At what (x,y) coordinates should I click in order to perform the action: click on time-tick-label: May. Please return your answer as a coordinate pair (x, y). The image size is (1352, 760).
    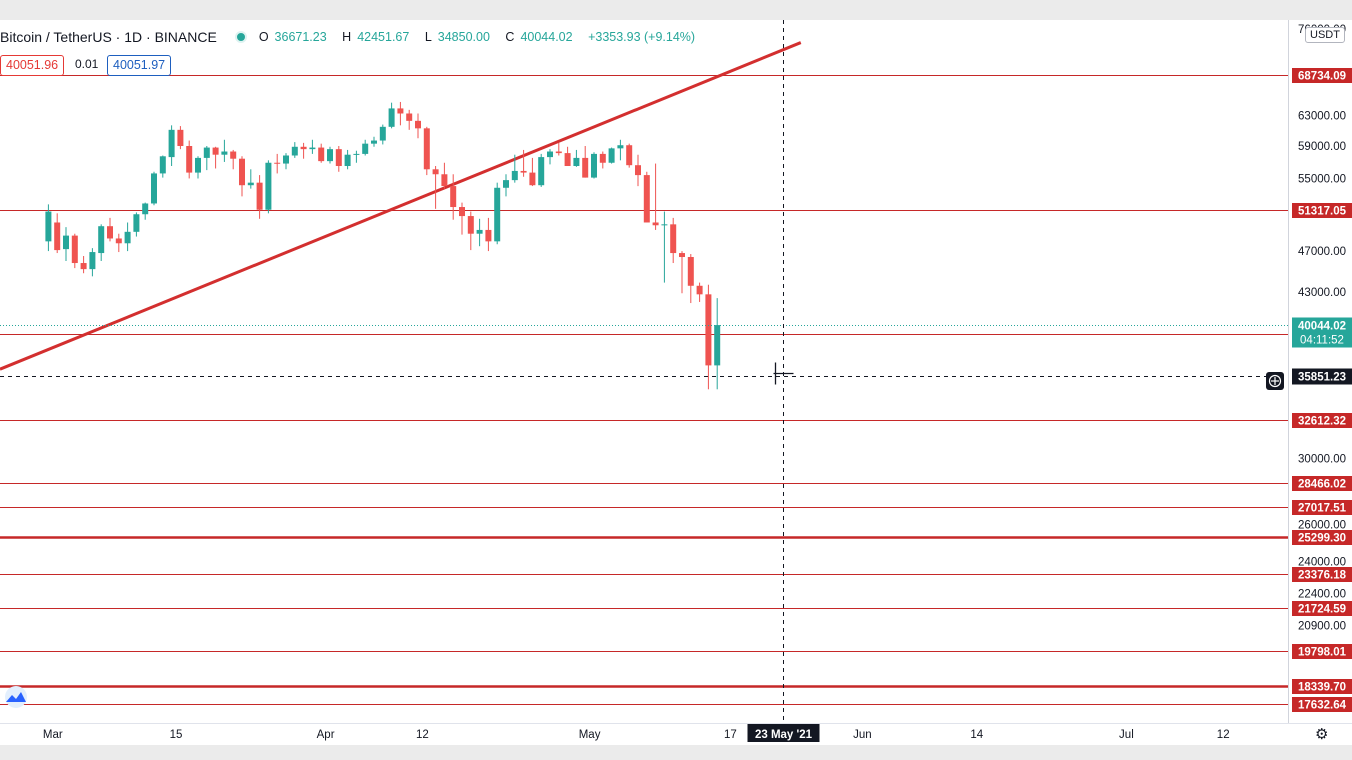
    Looking at the image, I should click on (590, 735).